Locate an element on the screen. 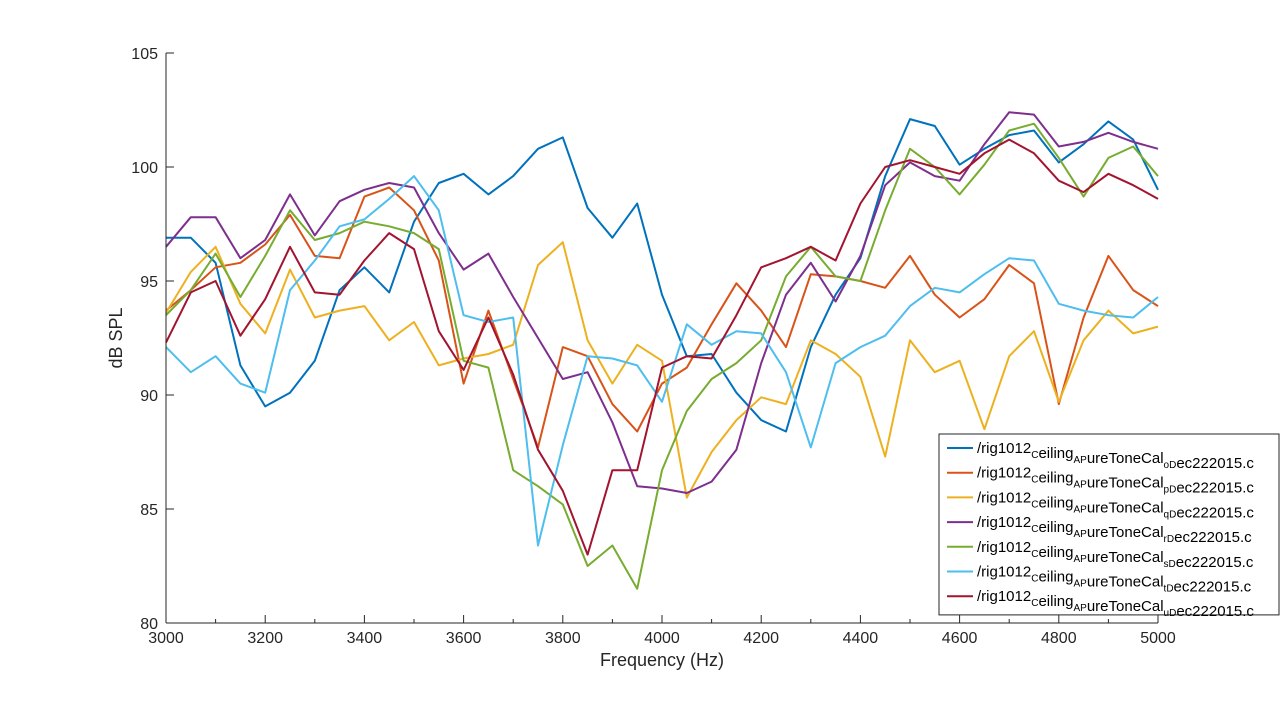 This screenshot has width=1280, height=701. y-tick-label: 90 is located at coordinates (149, 396).